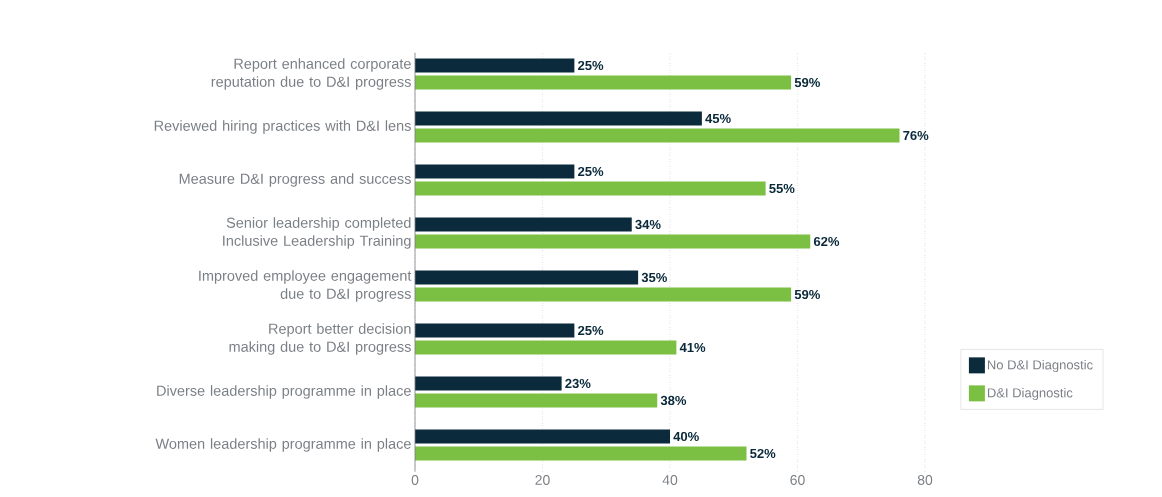  Describe the element at coordinates (284, 392) in the screenshot. I see `y-tick-label: Diverse leadership programme in place` at that location.